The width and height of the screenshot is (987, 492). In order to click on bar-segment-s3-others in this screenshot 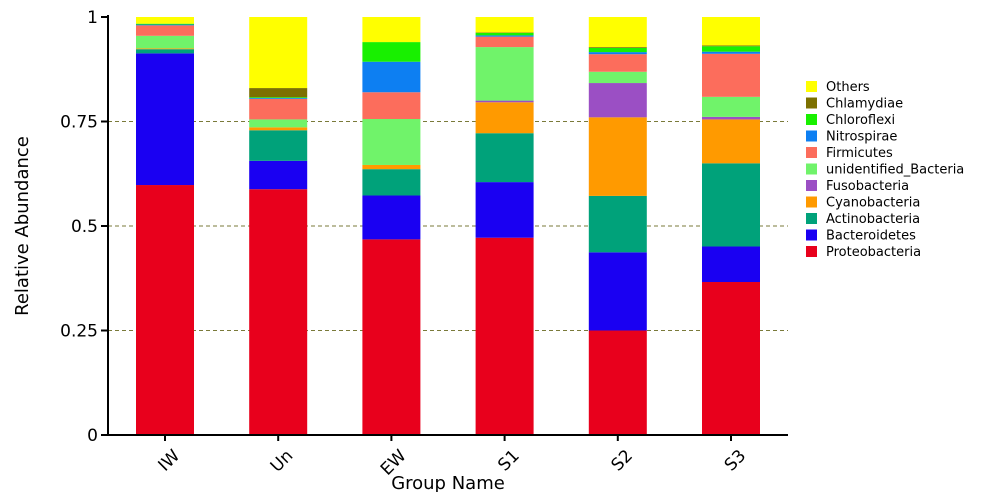, I will do `click(731, 31)`.